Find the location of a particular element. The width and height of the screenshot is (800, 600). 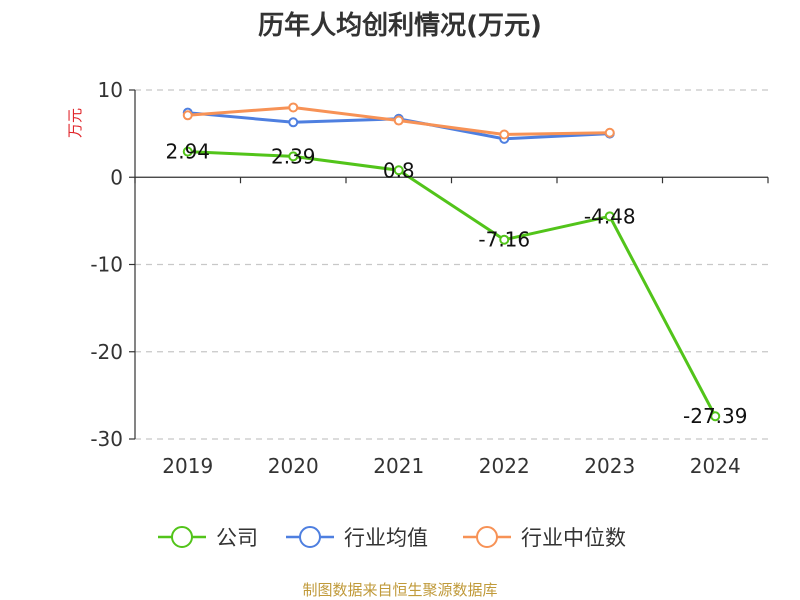

x-tick-label: 2021 is located at coordinates (398, 466).